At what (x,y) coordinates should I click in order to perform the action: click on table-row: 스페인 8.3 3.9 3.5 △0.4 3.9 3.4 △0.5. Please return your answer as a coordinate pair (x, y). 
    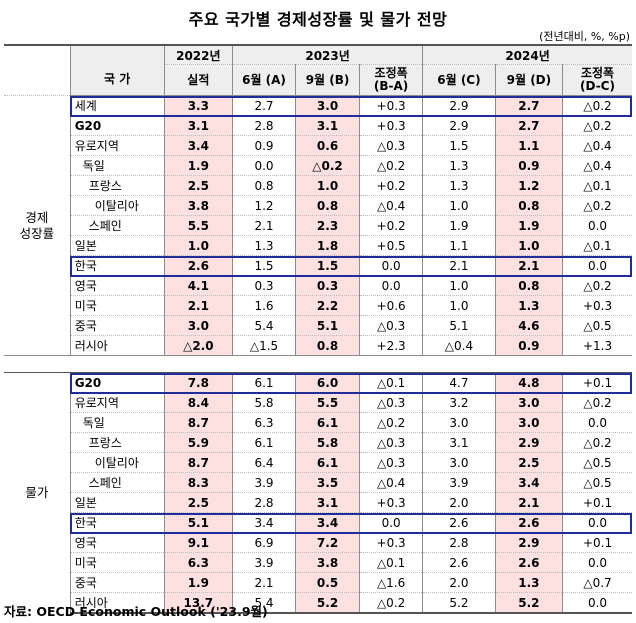
    Looking at the image, I should click on (318, 482).